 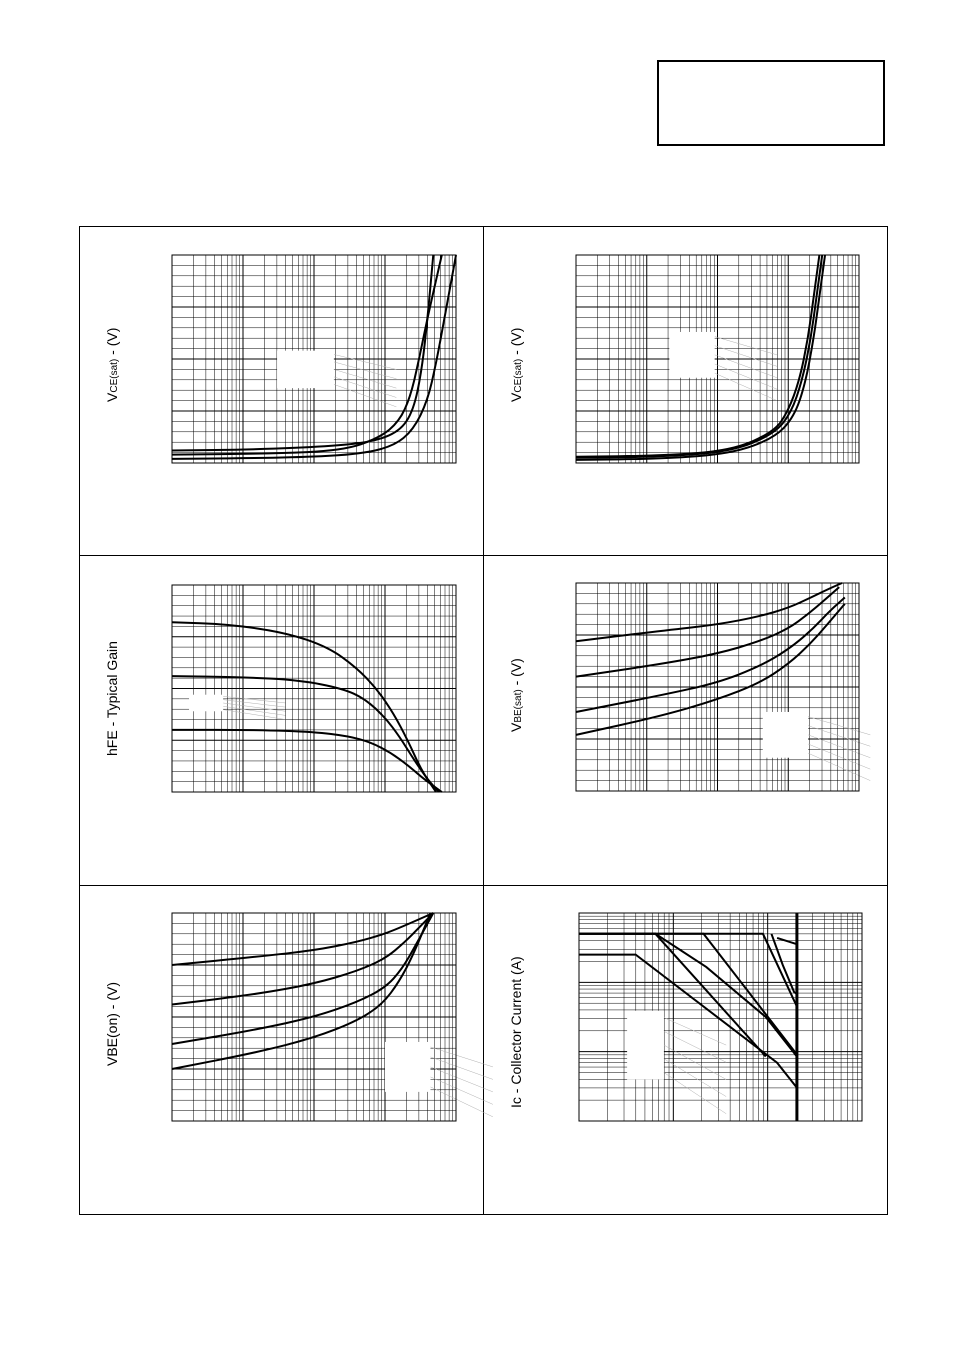 I want to click on ylabel-hfe: hFE - Typical Gain, so click(x=112, y=698).